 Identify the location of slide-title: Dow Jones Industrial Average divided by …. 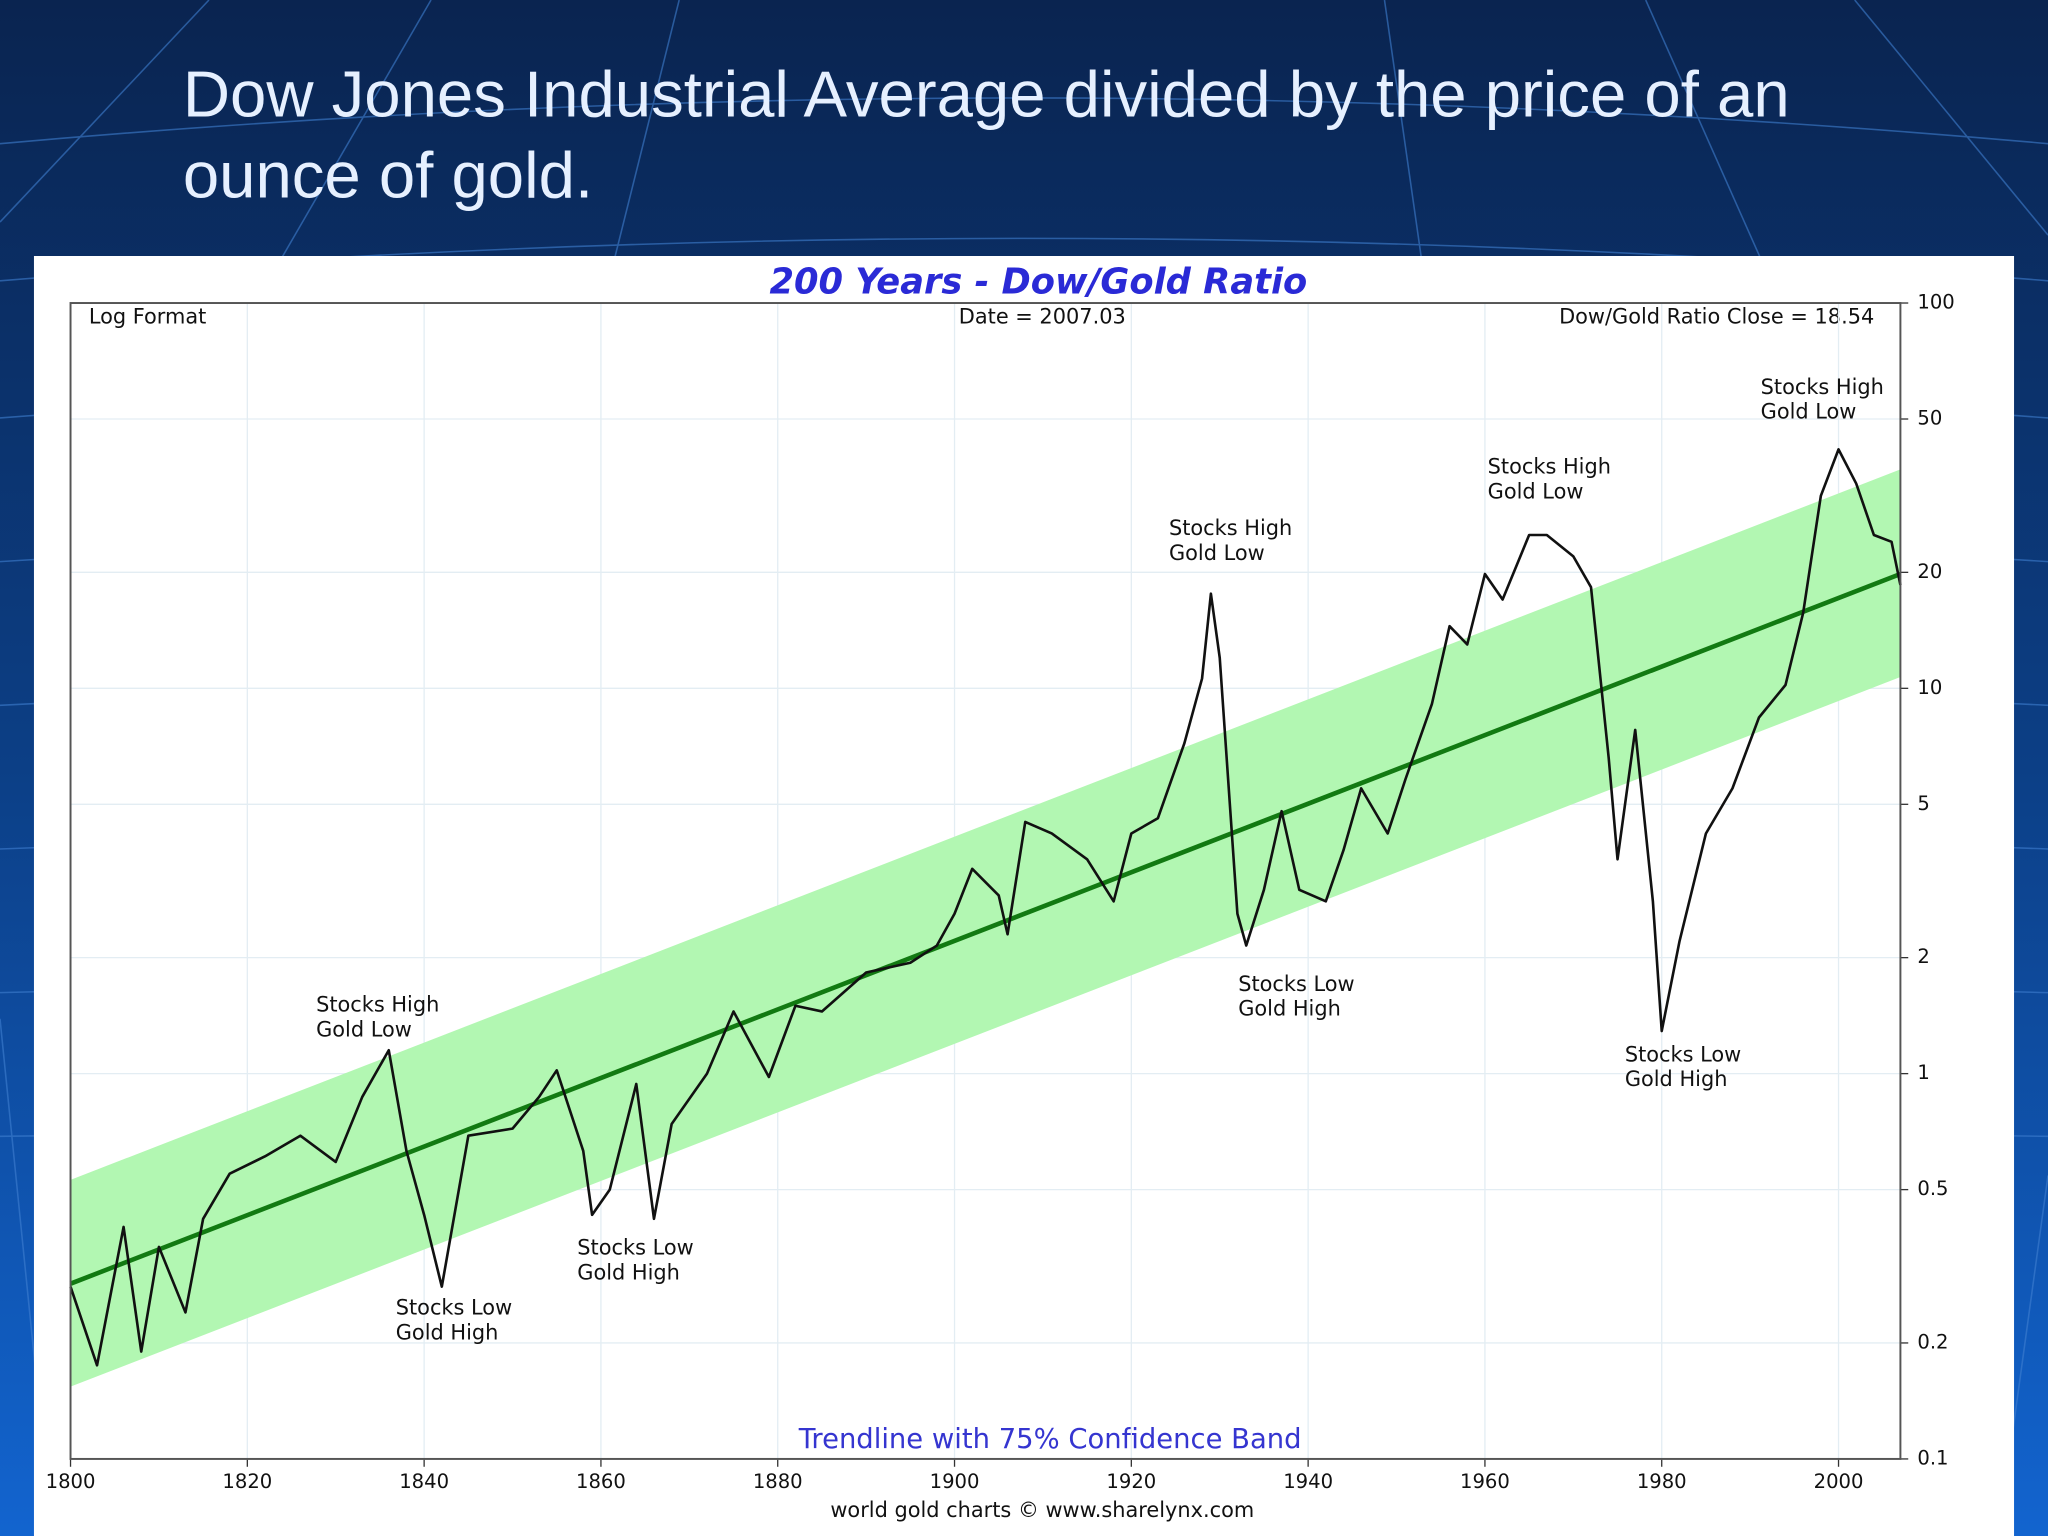
(986, 94).